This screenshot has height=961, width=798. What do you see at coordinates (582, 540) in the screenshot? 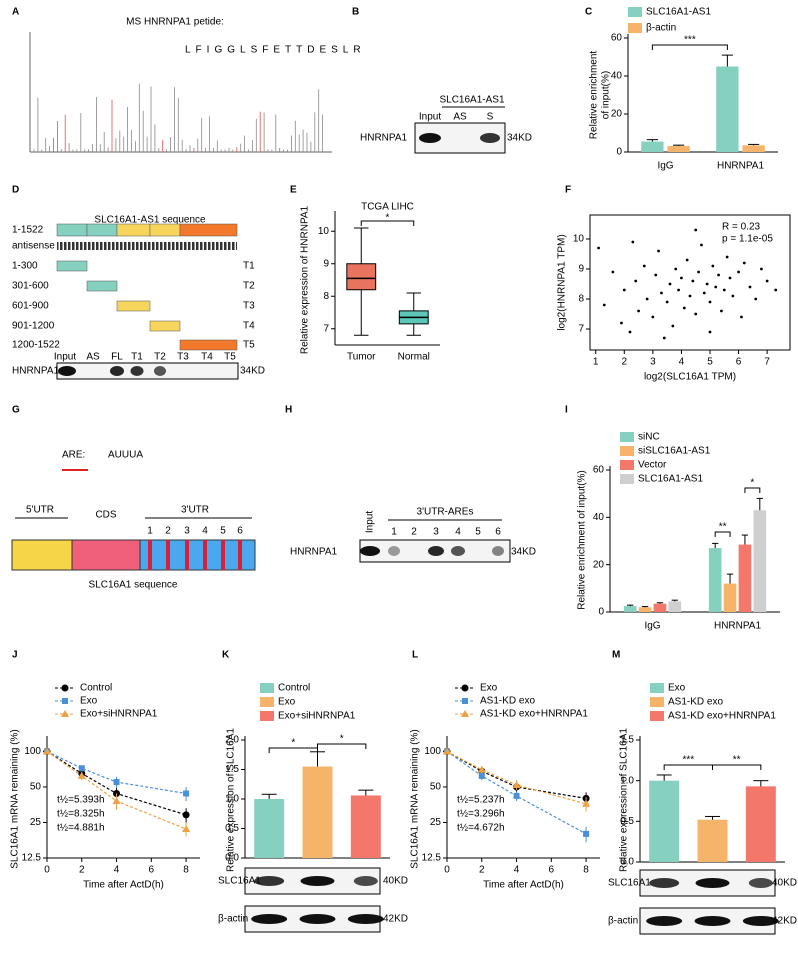
I see `y-axis-label: Relative enrichment of input(%)` at bounding box center [582, 540].